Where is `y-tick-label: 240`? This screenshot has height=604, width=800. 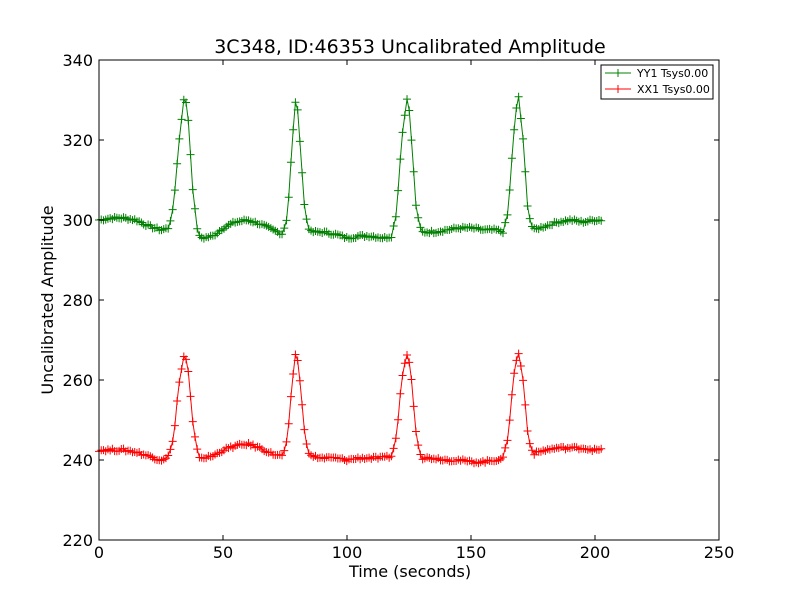
y-tick-label: 240 is located at coordinates (77, 460).